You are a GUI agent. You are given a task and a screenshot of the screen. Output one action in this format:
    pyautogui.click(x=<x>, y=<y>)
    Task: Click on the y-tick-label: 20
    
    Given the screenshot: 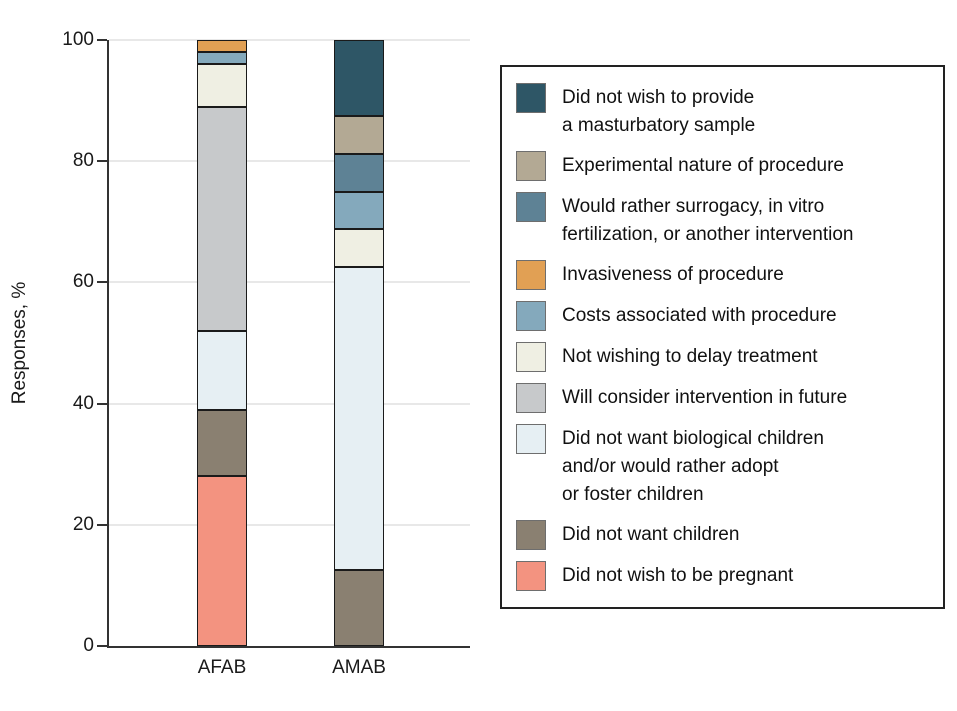 What is the action you would take?
    pyautogui.click(x=83, y=524)
    